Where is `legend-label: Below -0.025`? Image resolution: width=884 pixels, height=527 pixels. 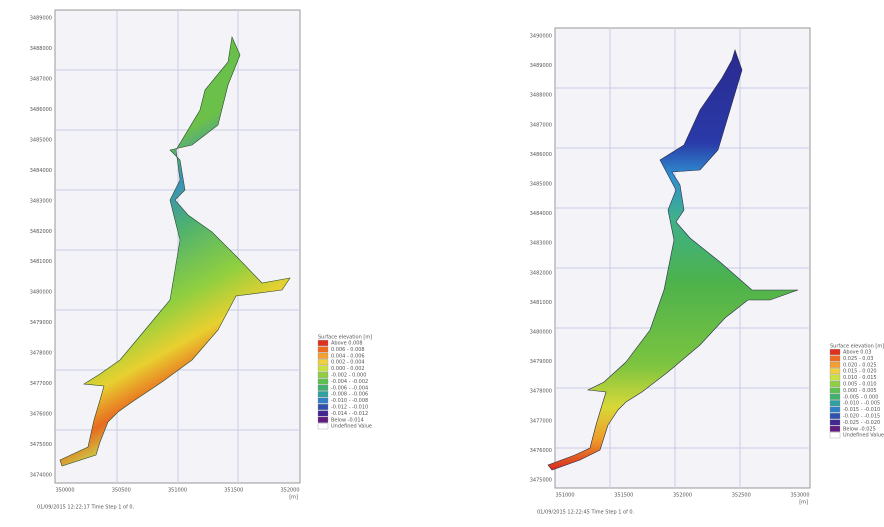 legend-label: Below -0.025 is located at coordinates (859, 429).